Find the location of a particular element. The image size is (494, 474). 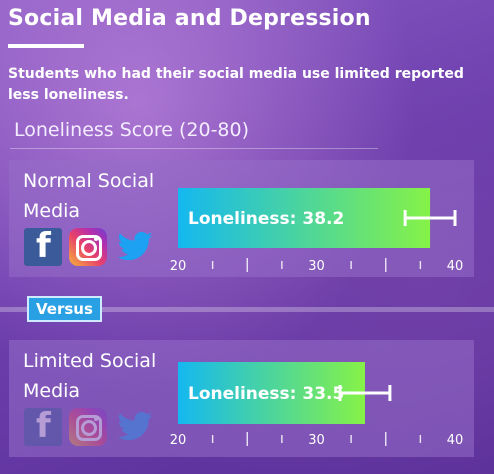

group-label: Limited Social Media is located at coordinates (90, 376).